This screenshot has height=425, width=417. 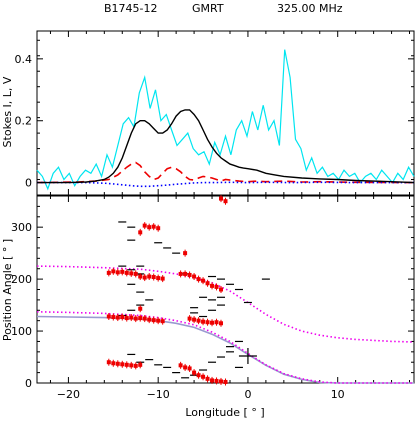 I want to click on profile-y-tick-label: 0.4, so click(x=24, y=59).